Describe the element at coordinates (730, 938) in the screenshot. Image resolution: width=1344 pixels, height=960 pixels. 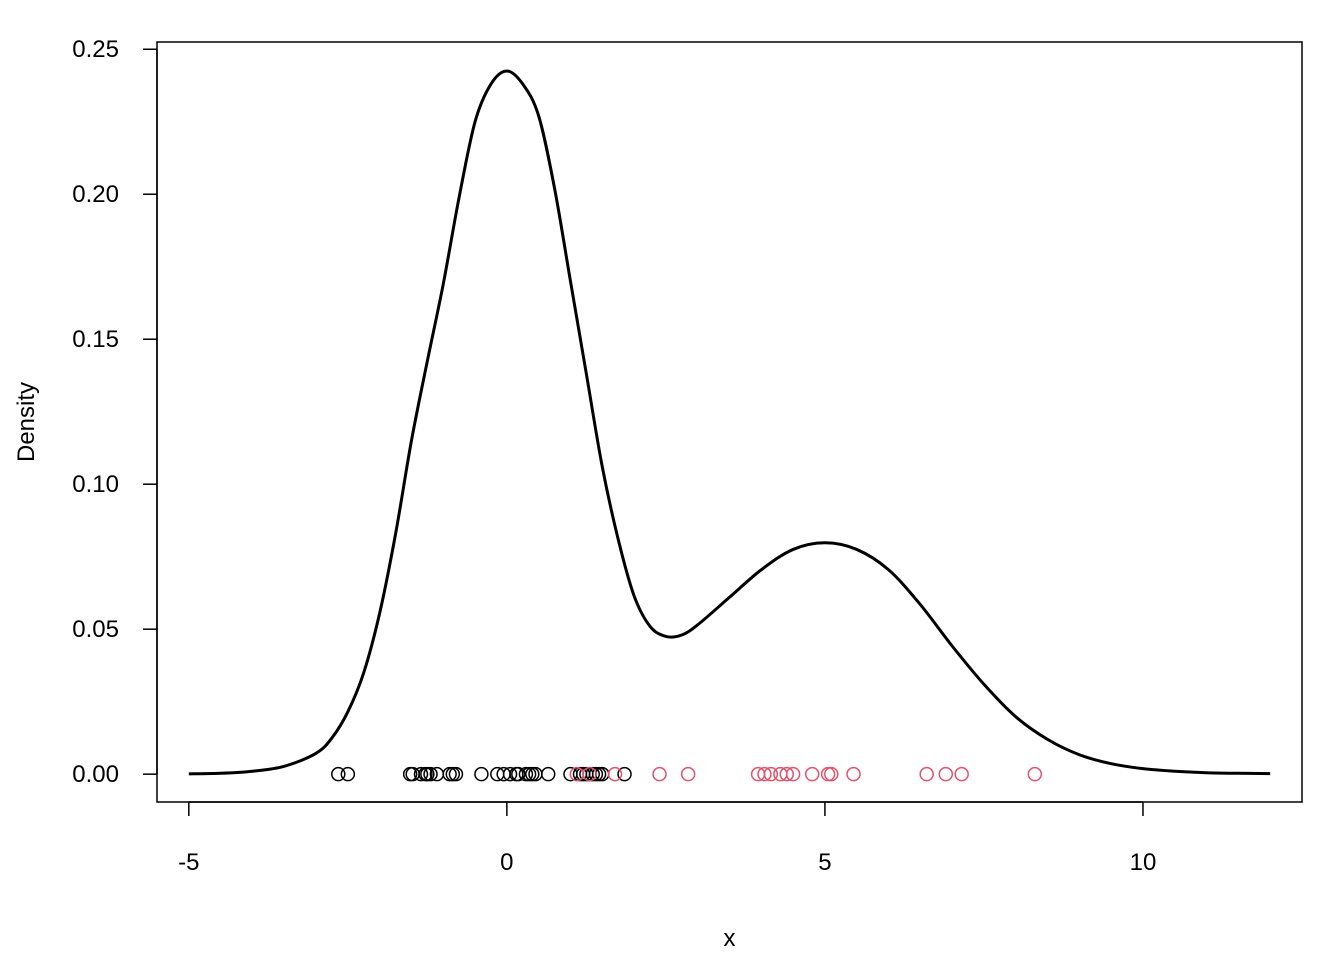
I see `x-axis-title: x` at that location.